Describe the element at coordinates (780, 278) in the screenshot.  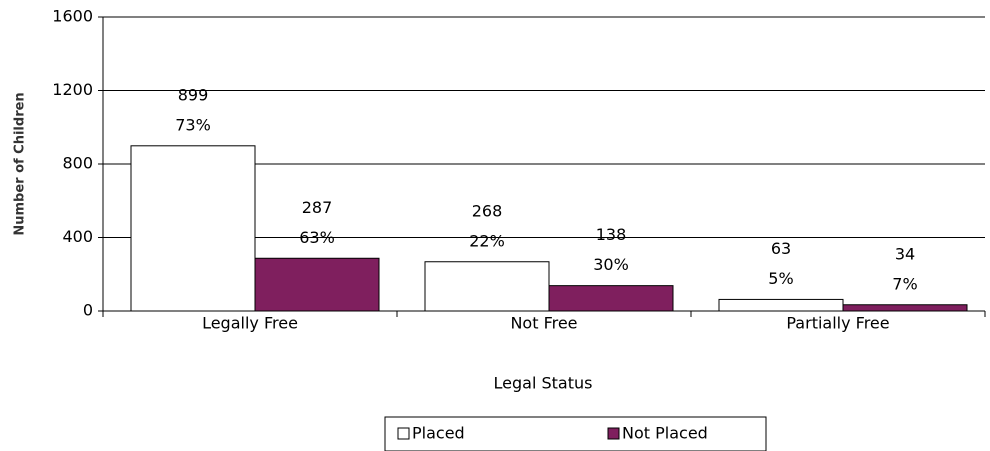
I see `percent-label: 5%` at that location.